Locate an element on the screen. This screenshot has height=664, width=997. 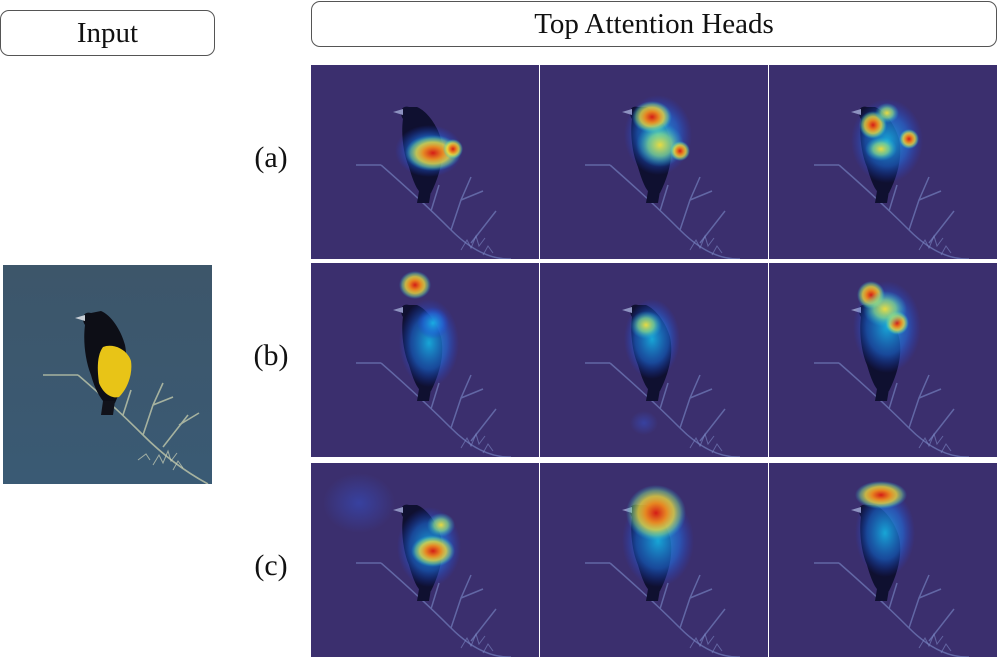
attention-map-a1 is located at coordinates (425, 162).